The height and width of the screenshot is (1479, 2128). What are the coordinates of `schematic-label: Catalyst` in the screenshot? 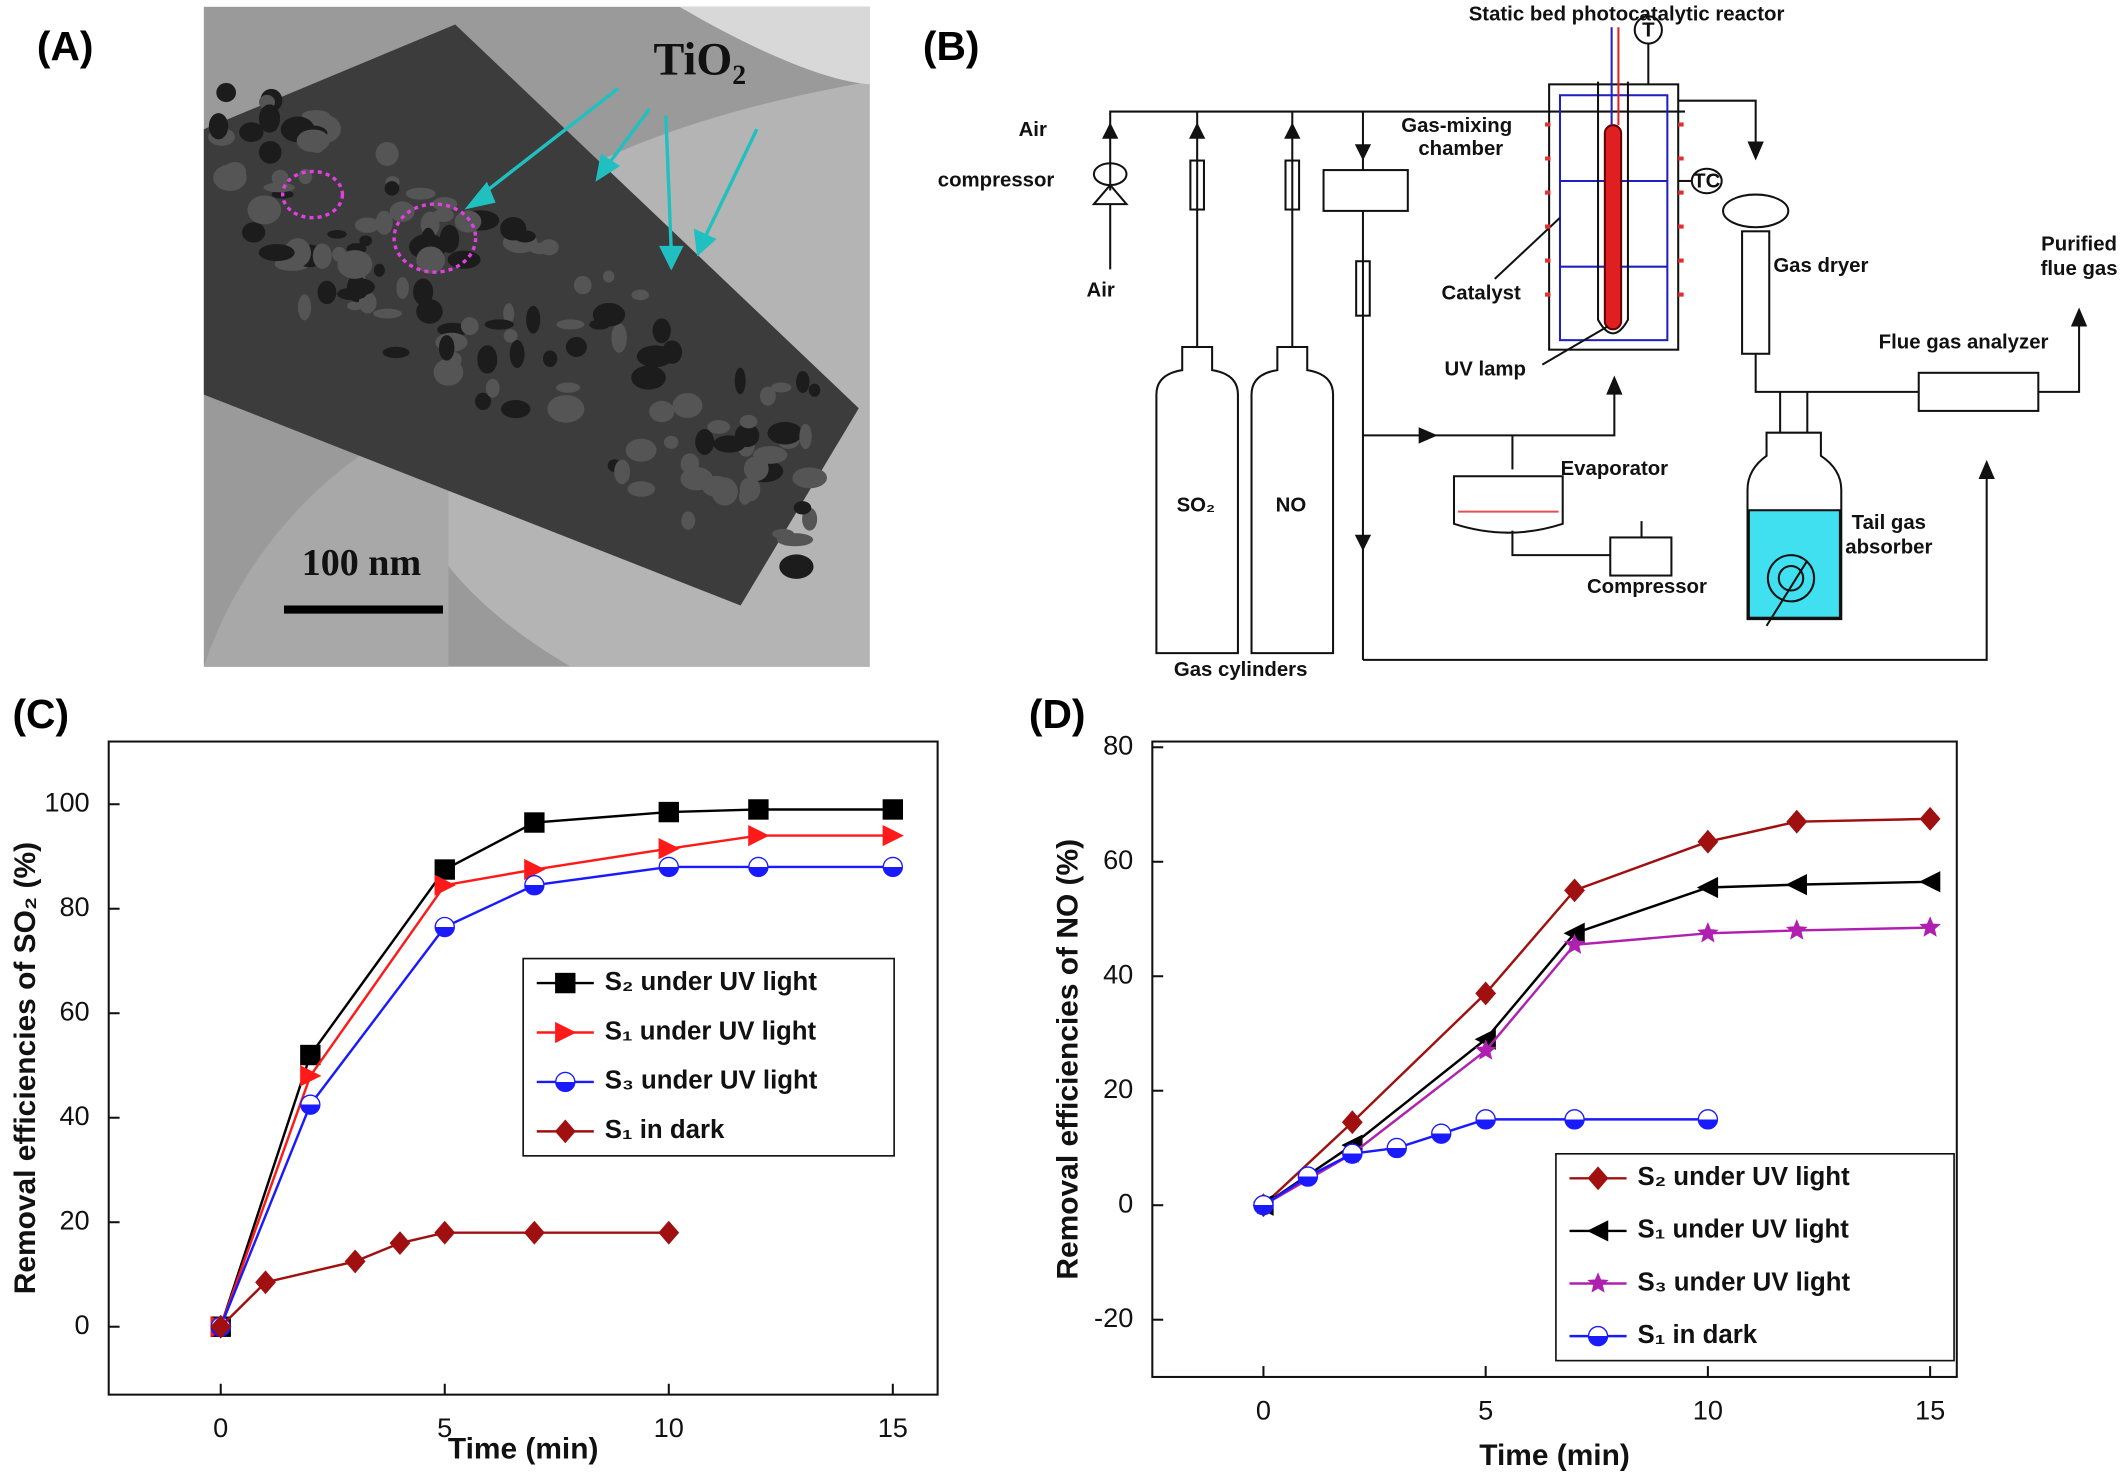 It's located at (1481, 293).